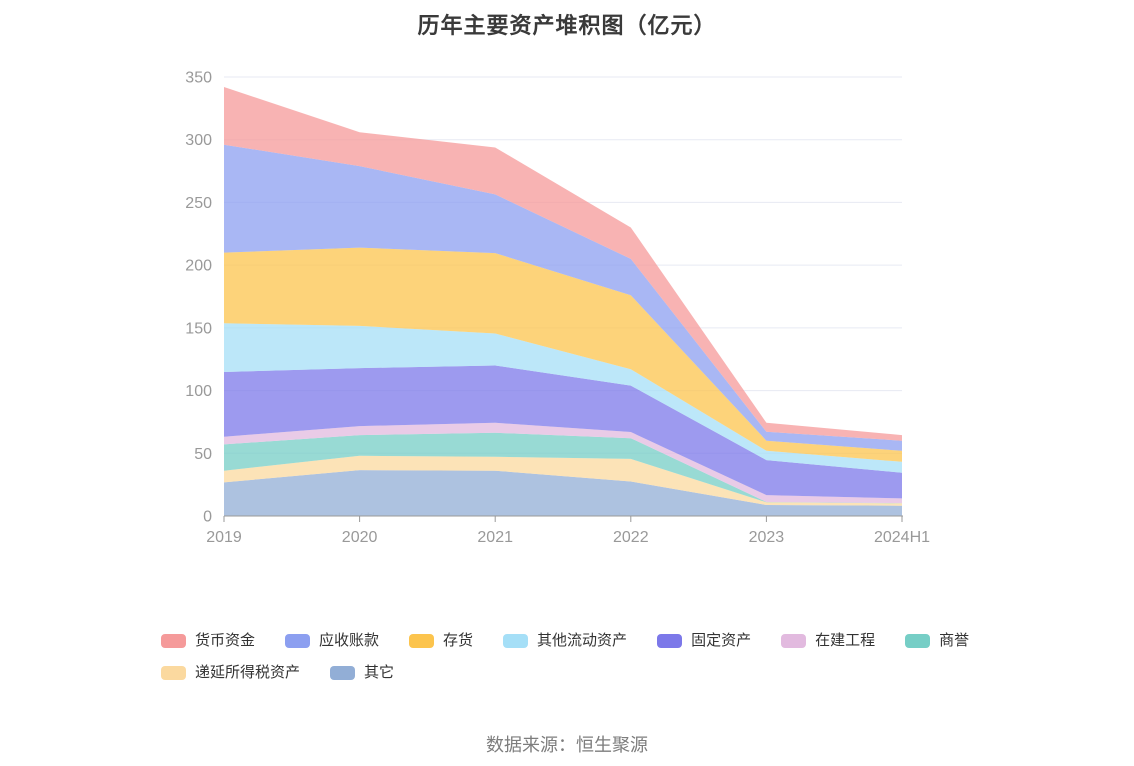 This screenshot has width=1134, height=766. I want to click on legend-label-monetary-funds: 货币资金, so click(225, 640).